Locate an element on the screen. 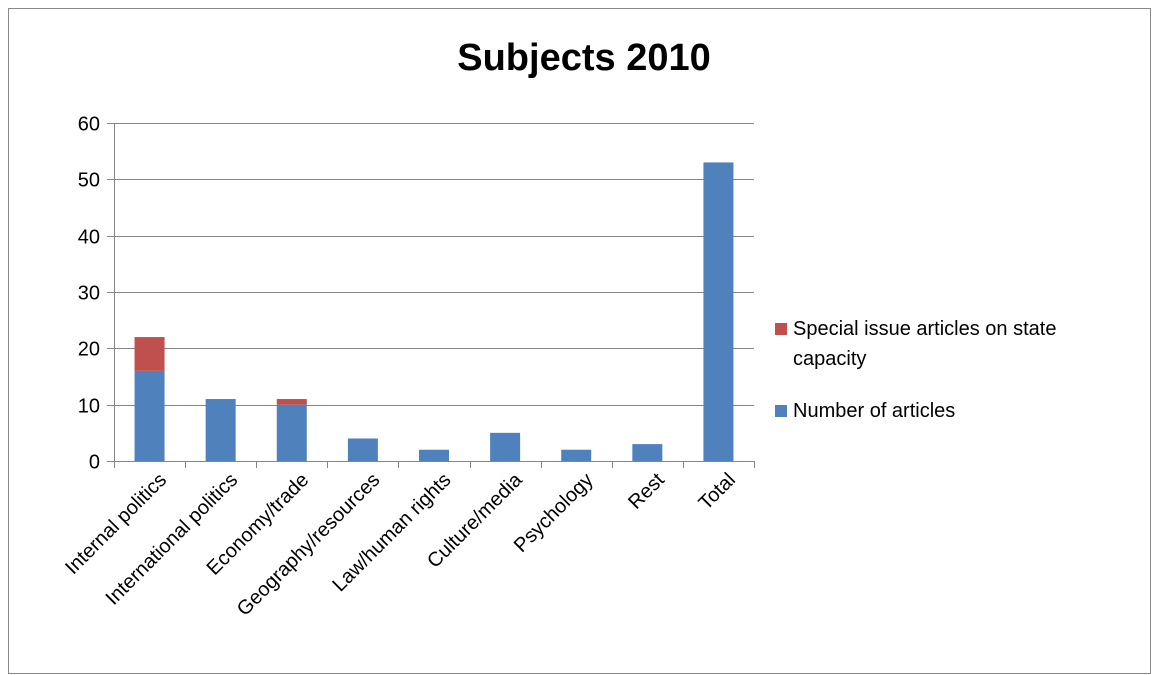 The width and height of the screenshot is (1152, 675). y-tick-label: 40 is located at coordinates (89, 238).